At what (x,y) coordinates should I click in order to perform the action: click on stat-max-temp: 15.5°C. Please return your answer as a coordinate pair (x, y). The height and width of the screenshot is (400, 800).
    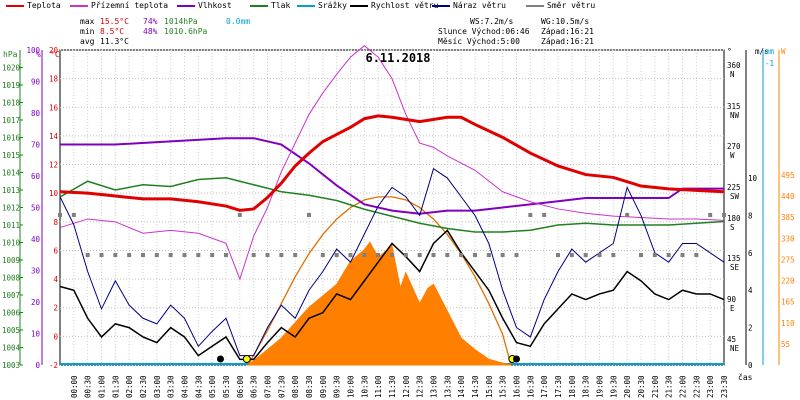
    Looking at the image, I should click on (114, 21).